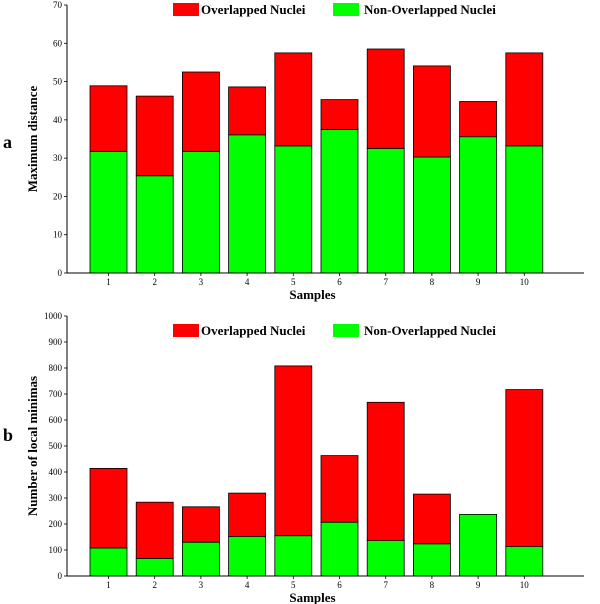 Image resolution: width=600 pixels, height=604 pixels. Describe the element at coordinates (200, 111) in the screenshot. I see `bar-a-3-overlapped` at that location.